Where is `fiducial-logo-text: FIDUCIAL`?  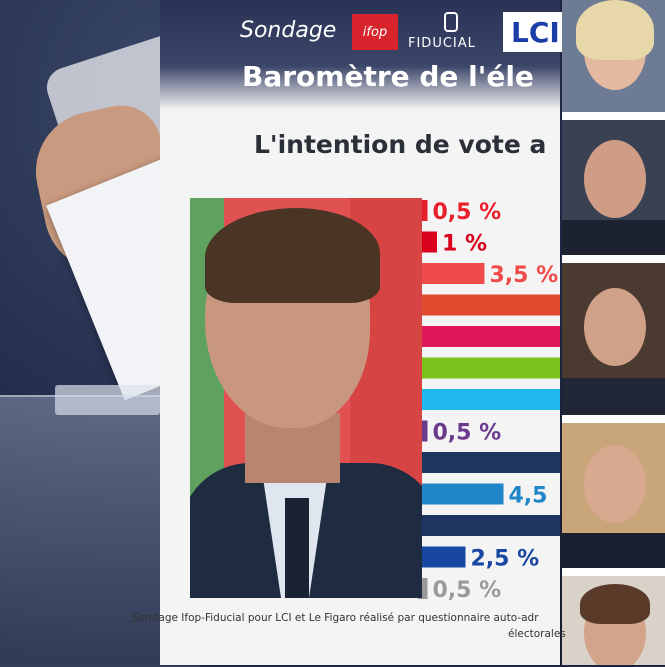 fiducial-logo-text: FIDUCIAL is located at coordinates (442, 43).